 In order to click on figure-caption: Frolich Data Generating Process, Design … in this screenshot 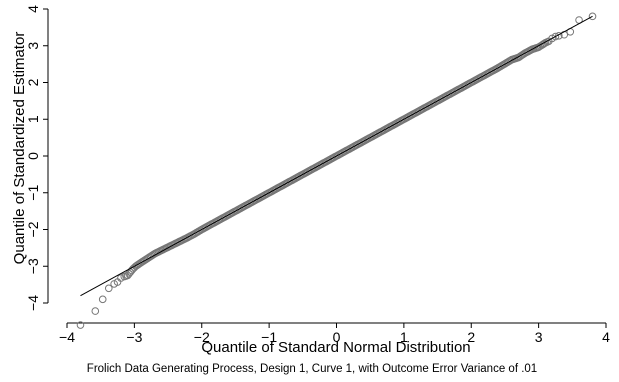, I will do `click(312, 369)`.